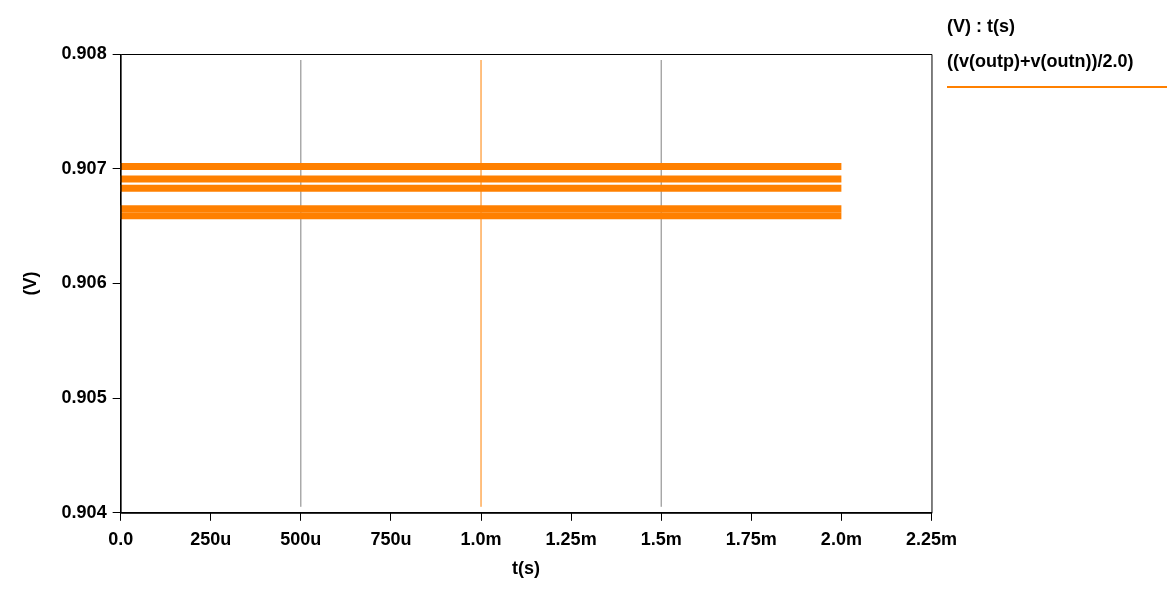 This screenshot has width=1171, height=597. I want to click on text: ((v(outp)+v(outn))/2.0), so click(1041, 61).